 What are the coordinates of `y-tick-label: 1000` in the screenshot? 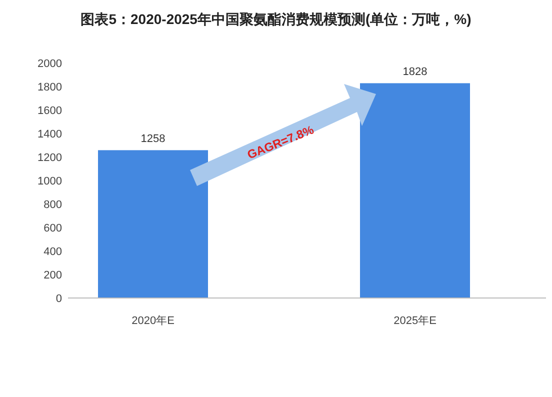 It's located at (50, 182).